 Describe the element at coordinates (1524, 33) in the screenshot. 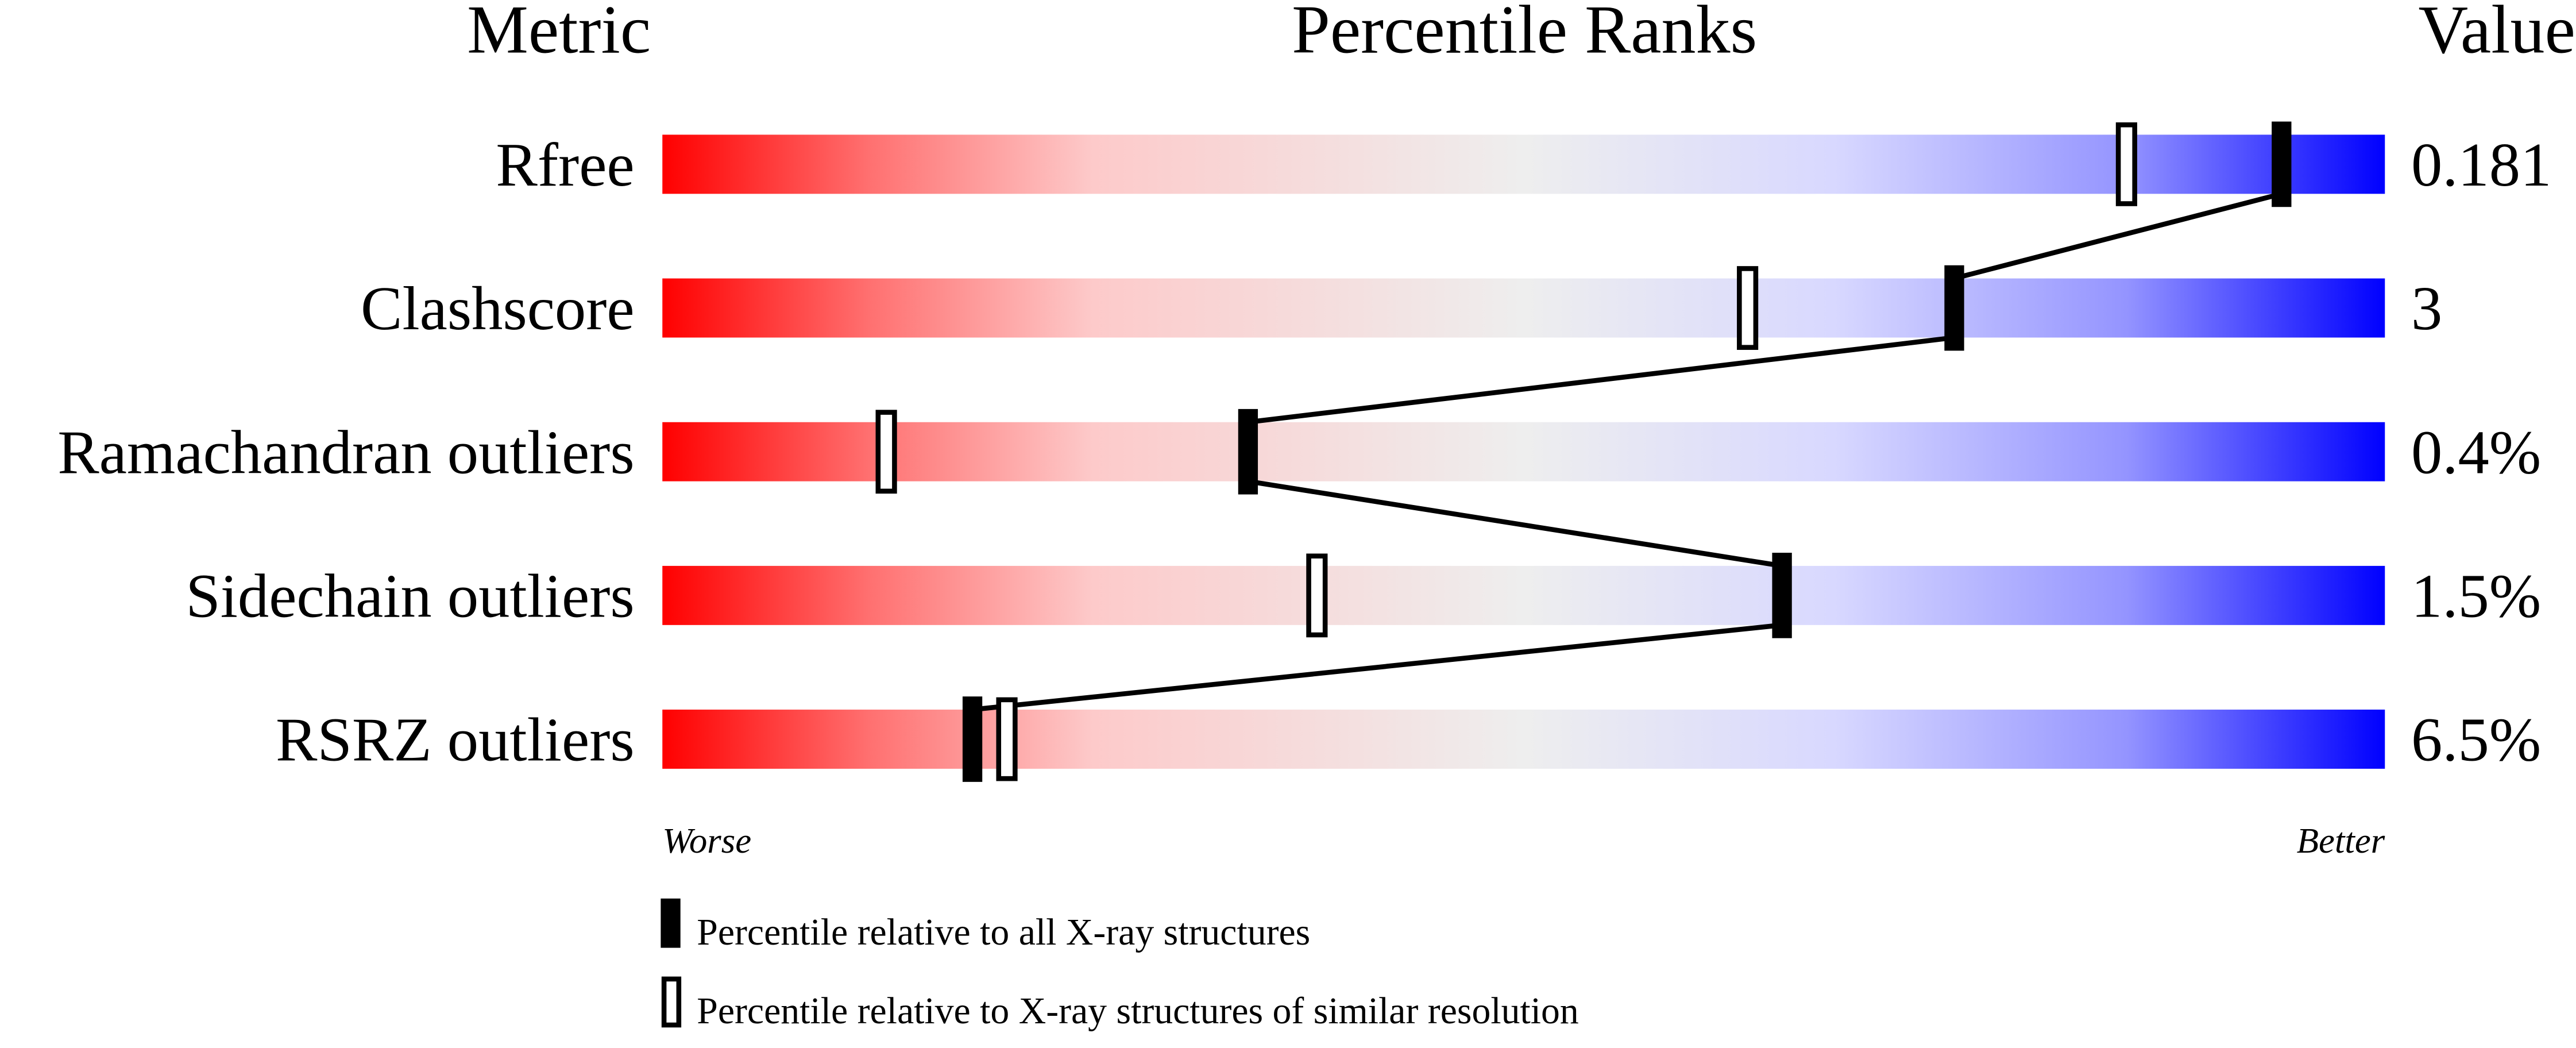

I see `header-percentile-ranks: Percentile Ranks` at that location.